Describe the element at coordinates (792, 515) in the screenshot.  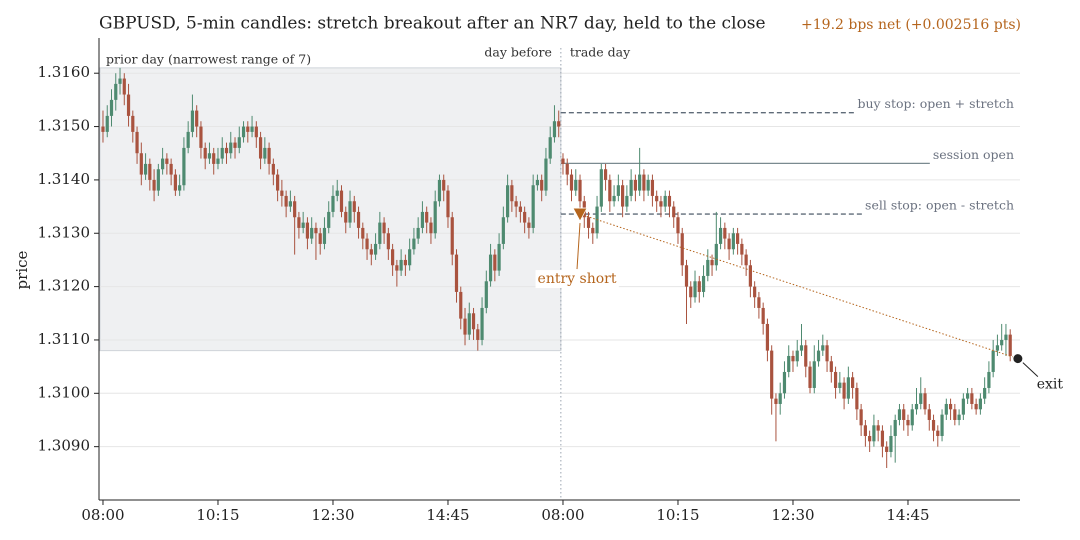
I see `x-tick-label: 12:30` at that location.